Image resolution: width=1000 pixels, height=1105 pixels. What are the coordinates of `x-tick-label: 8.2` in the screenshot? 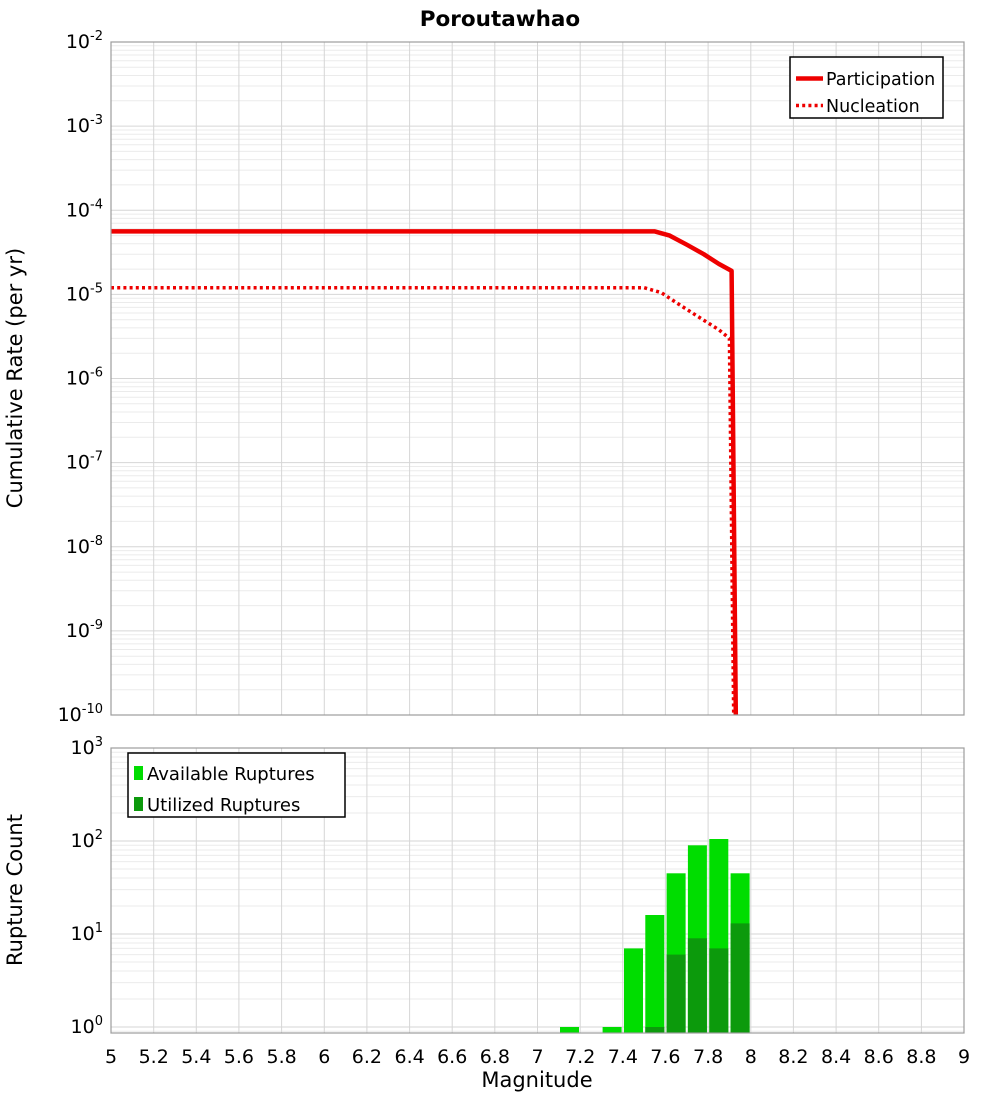 It's located at (793, 1057).